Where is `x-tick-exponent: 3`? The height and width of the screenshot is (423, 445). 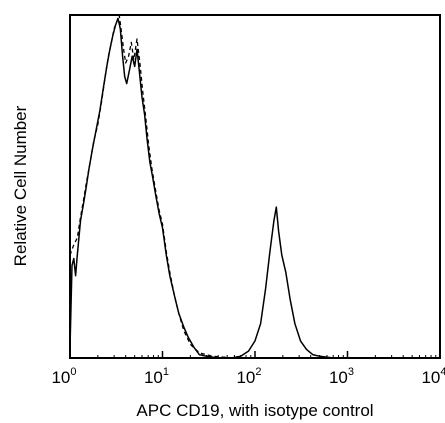
x-tick-exponent: 3 is located at coordinates (351, 372).